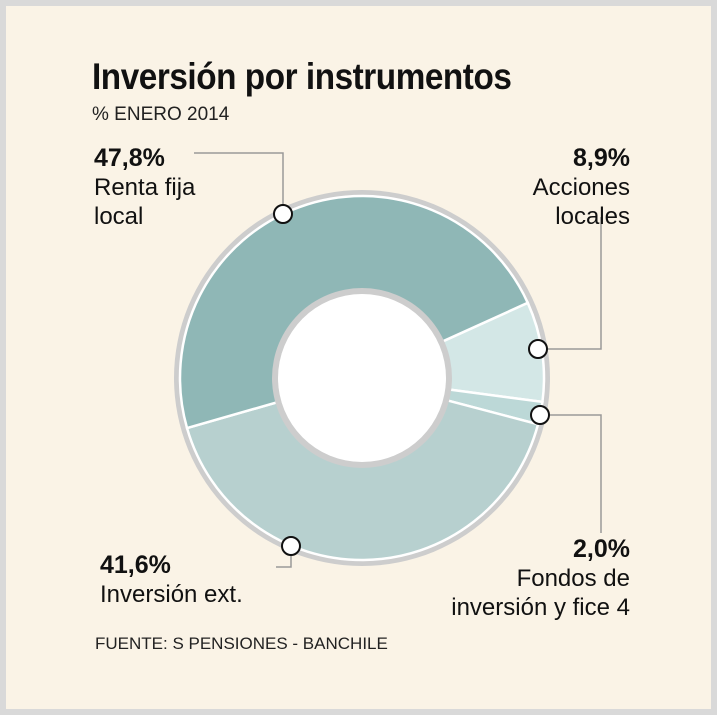 This screenshot has width=717, height=715. Describe the element at coordinates (540, 607) in the screenshot. I see `slice-name-line: inversión y fice 4` at that location.